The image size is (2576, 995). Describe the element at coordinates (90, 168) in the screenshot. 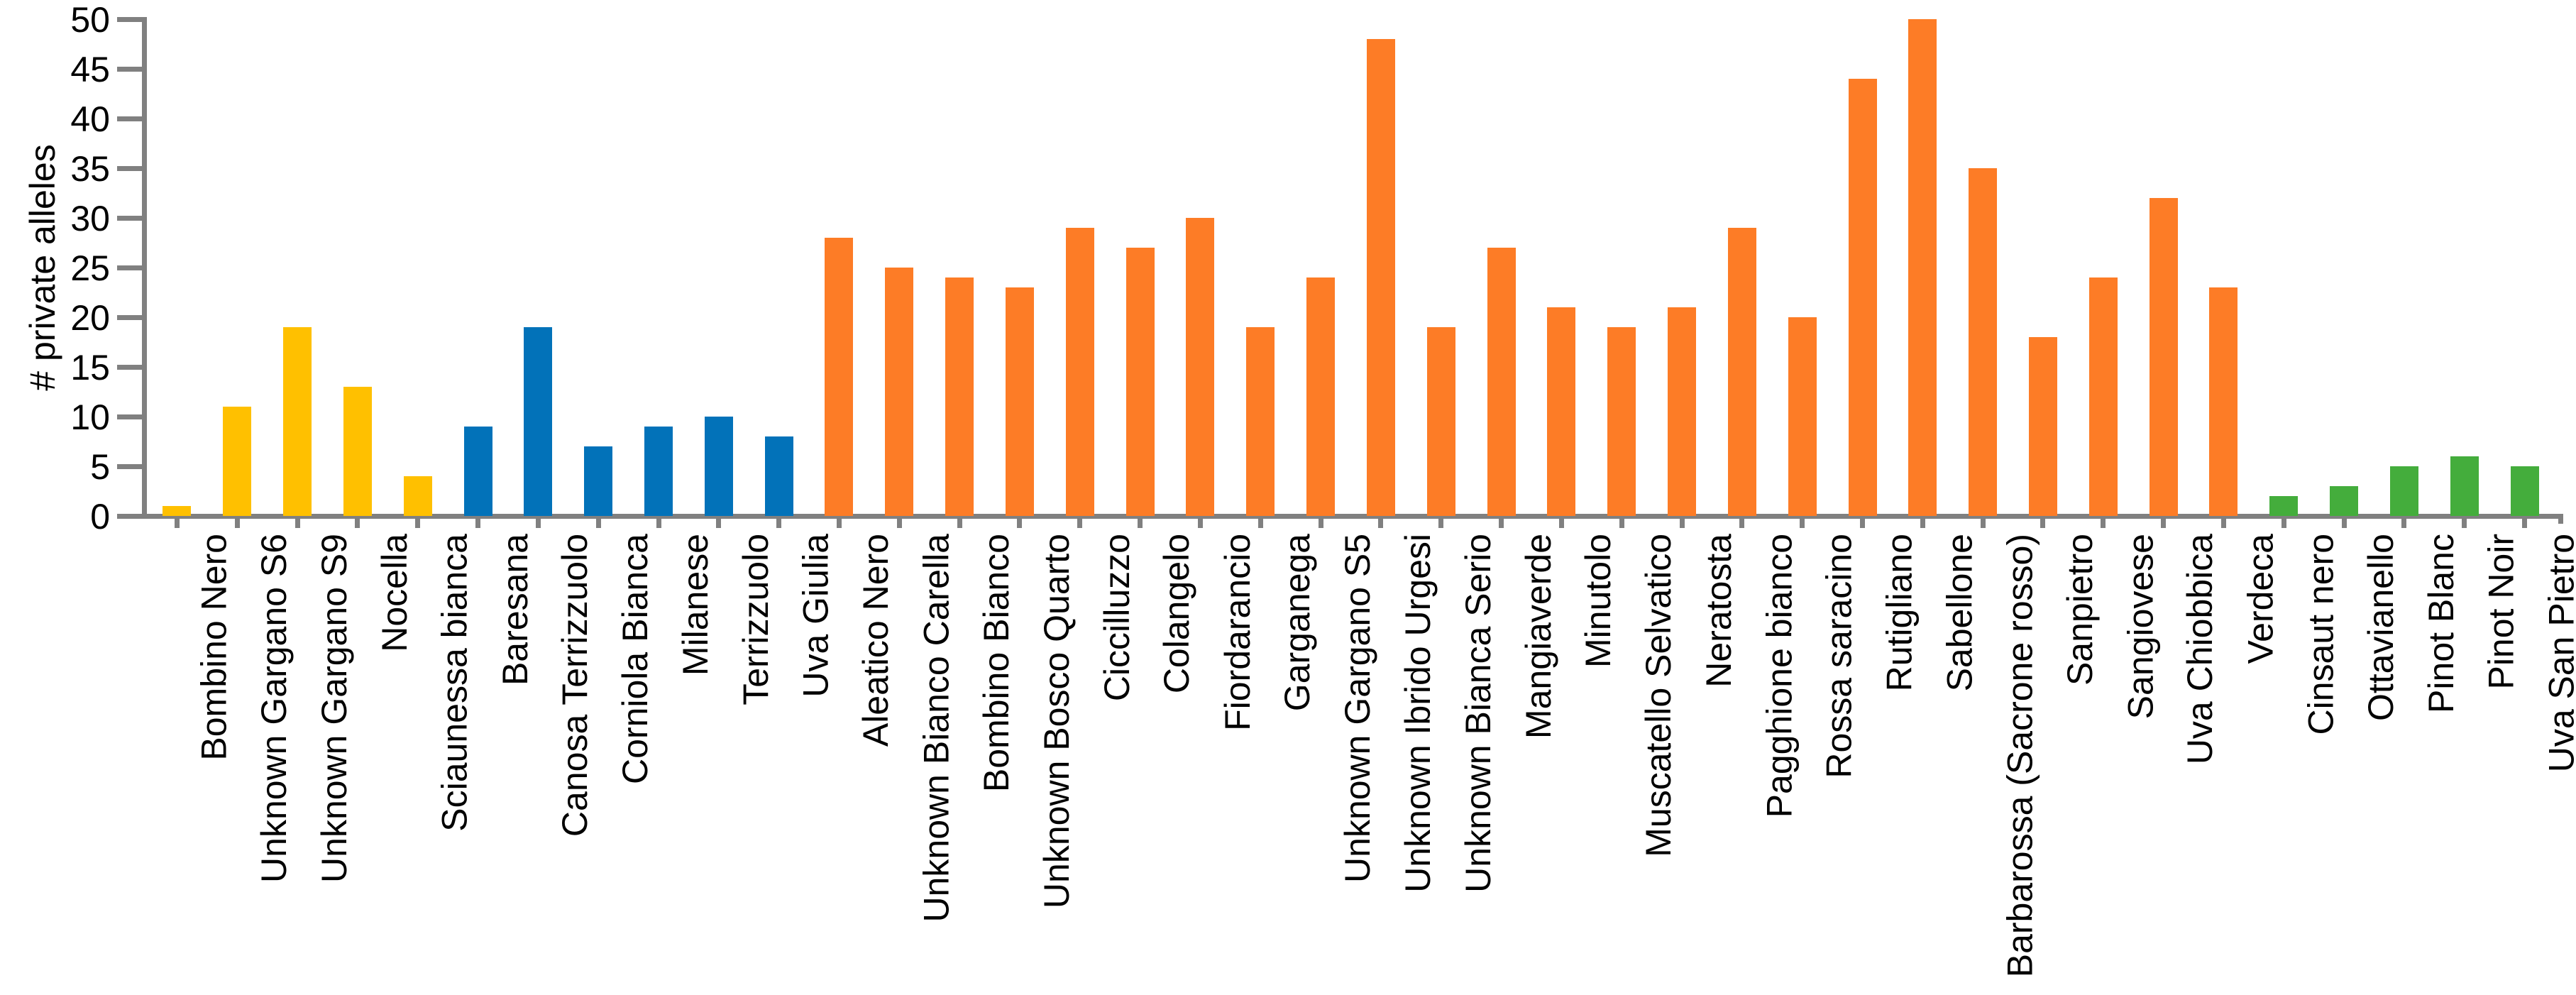

I see `y-tick-label-35: 35` at that location.